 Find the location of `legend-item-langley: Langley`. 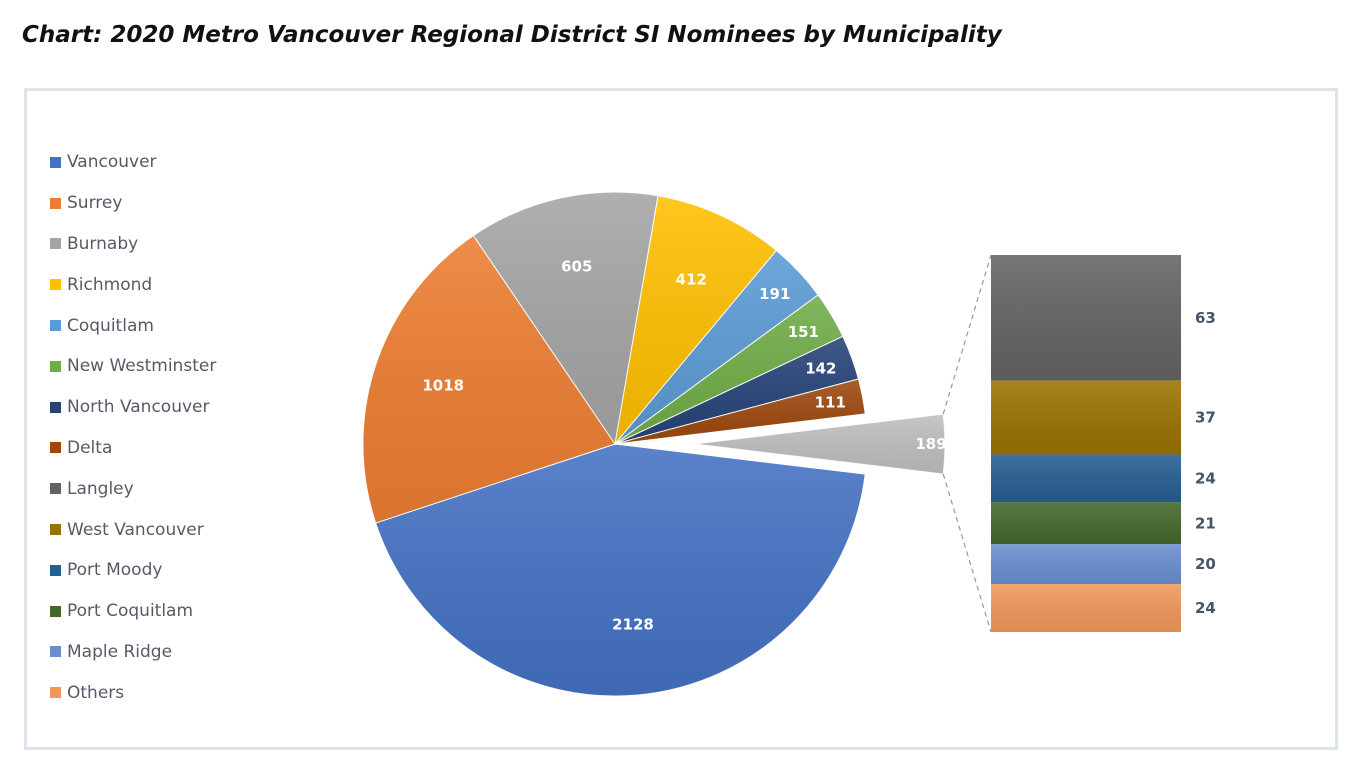

legend-item-langley: Langley is located at coordinates (133, 488).